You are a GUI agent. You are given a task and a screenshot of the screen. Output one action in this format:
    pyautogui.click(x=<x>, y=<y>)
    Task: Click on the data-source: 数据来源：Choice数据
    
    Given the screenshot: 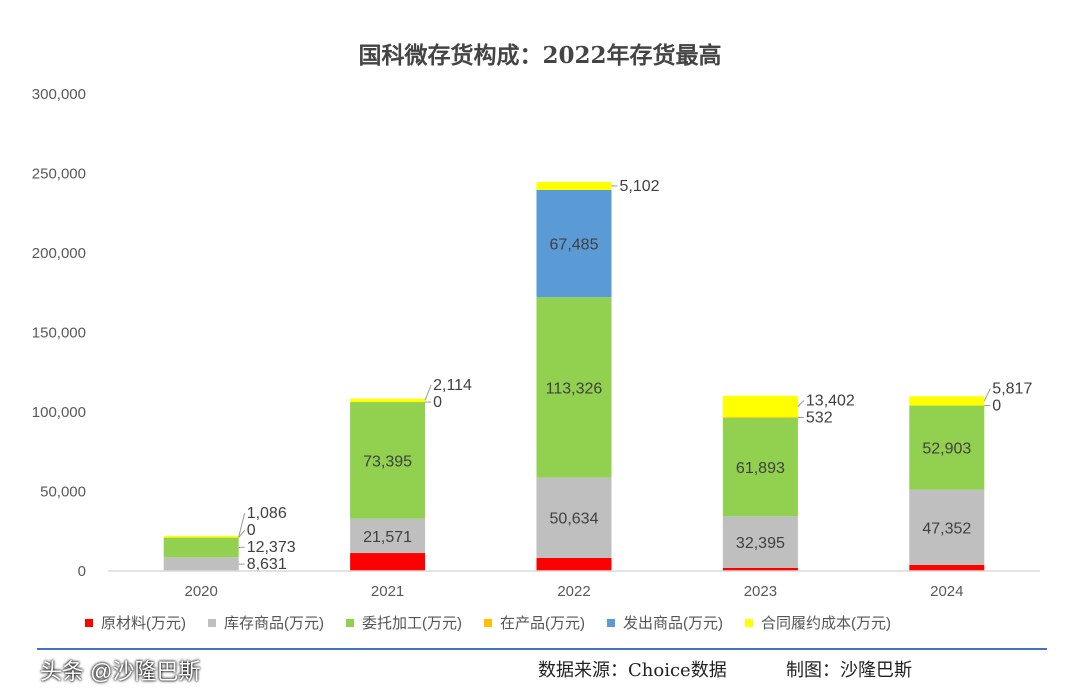 What is the action you would take?
    pyautogui.click(x=632, y=670)
    